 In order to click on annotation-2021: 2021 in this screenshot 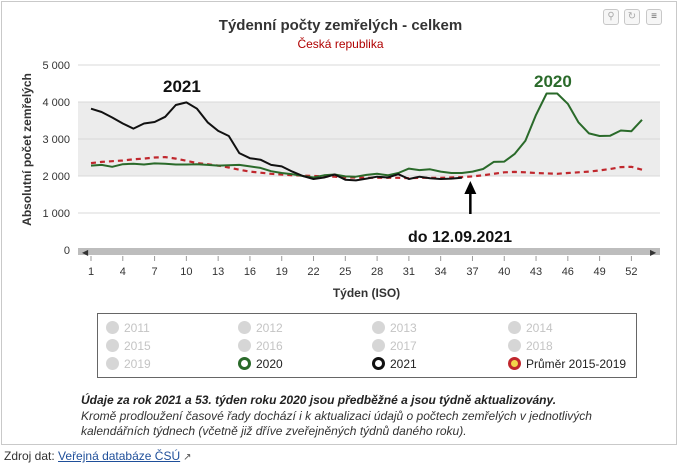, I will do `click(182, 86)`.